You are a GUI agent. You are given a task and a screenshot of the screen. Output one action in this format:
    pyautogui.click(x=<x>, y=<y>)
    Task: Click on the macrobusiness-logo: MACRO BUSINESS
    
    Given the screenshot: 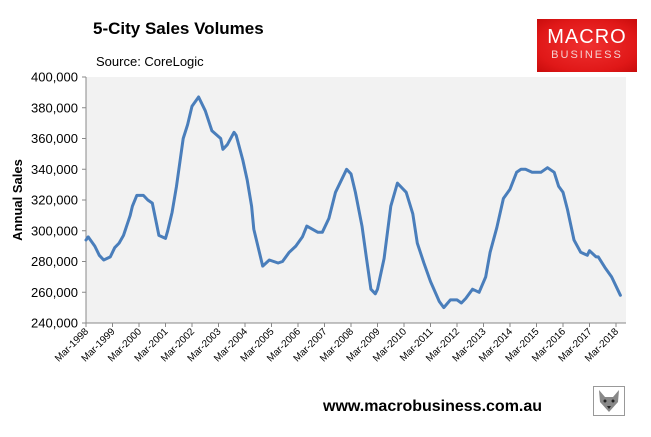 What is the action you would take?
    pyautogui.click(x=587, y=45)
    